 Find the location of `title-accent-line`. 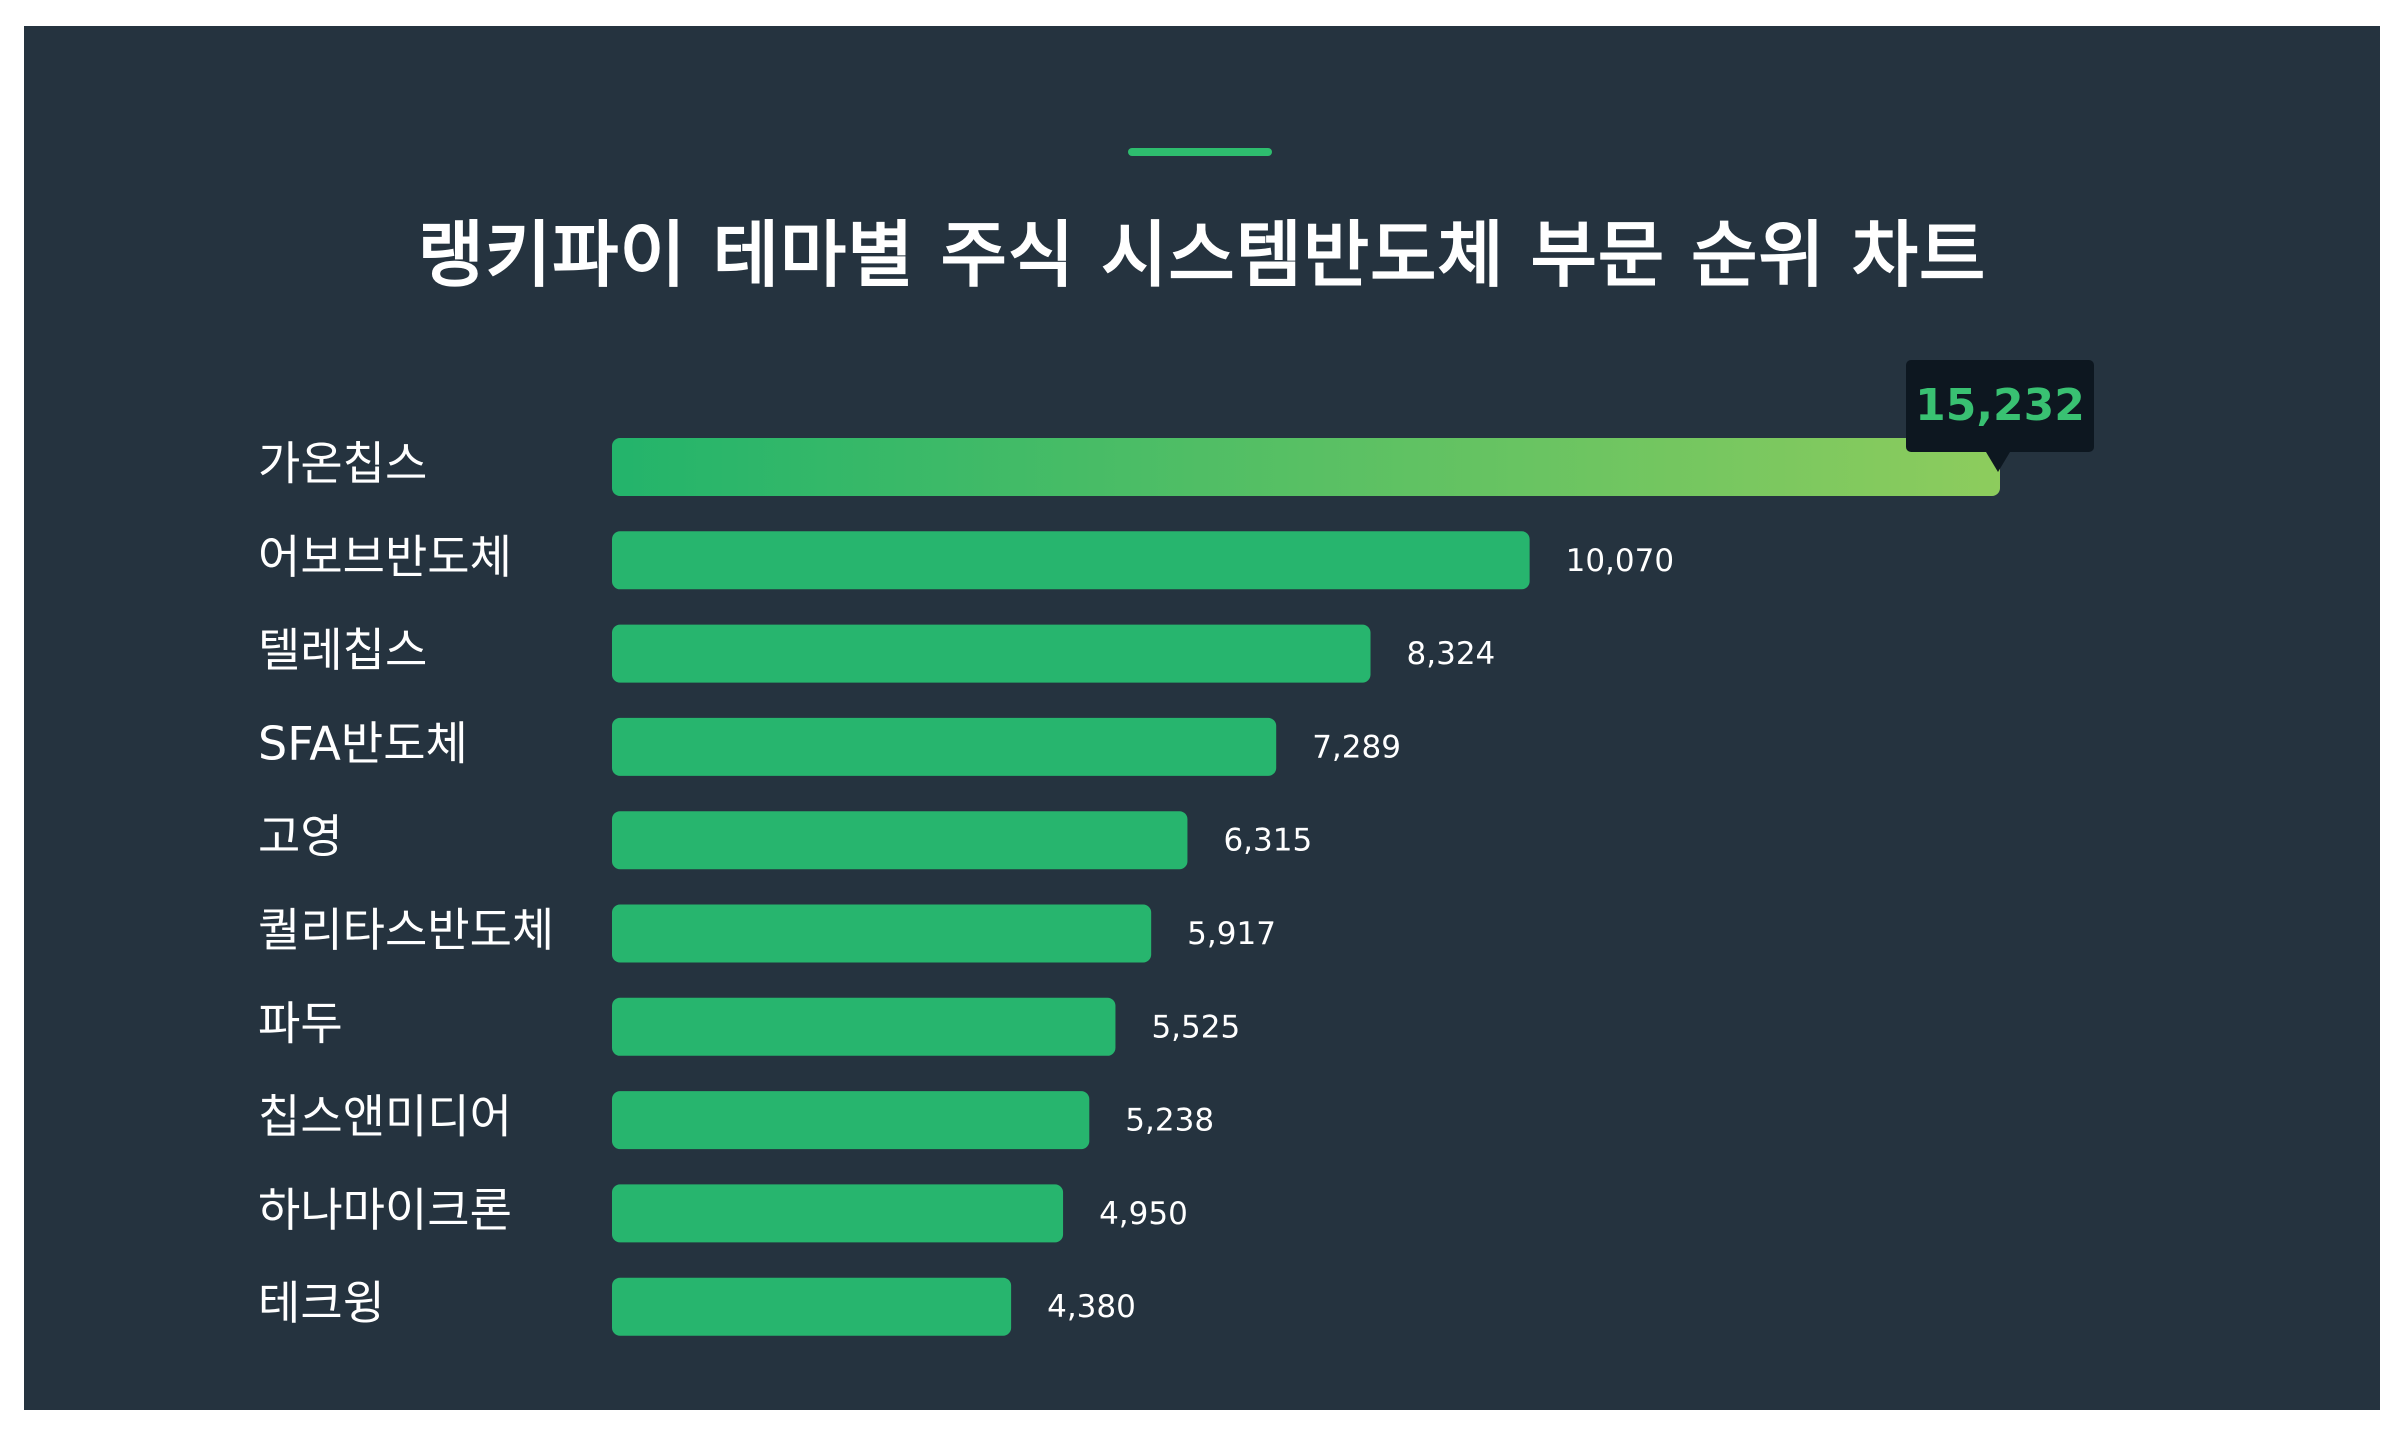

title-accent-line is located at coordinates (1200, 152).